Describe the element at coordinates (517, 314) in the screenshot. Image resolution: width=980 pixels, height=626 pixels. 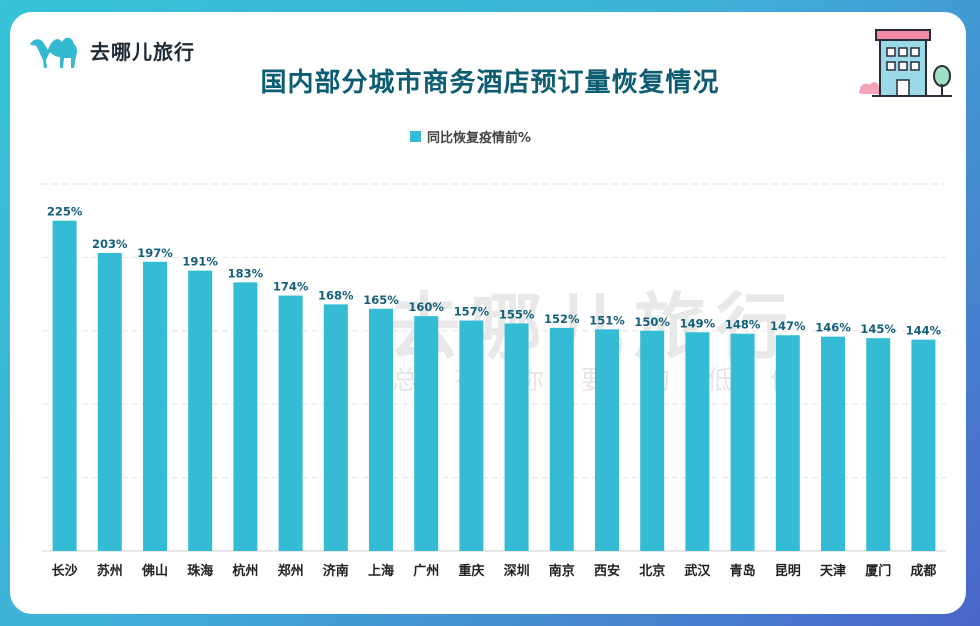
I see `bar-value-label: 155%` at that location.